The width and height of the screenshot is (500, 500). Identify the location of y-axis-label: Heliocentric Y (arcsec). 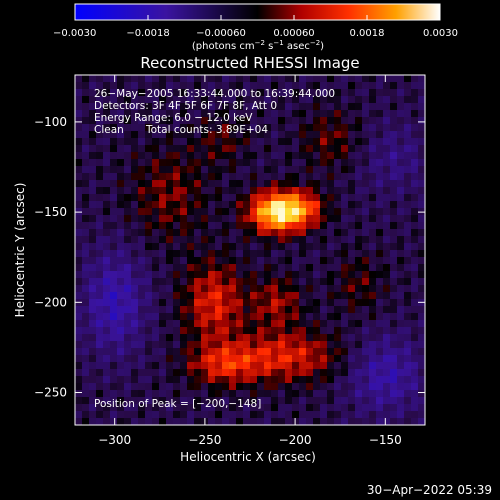
(20, 250).